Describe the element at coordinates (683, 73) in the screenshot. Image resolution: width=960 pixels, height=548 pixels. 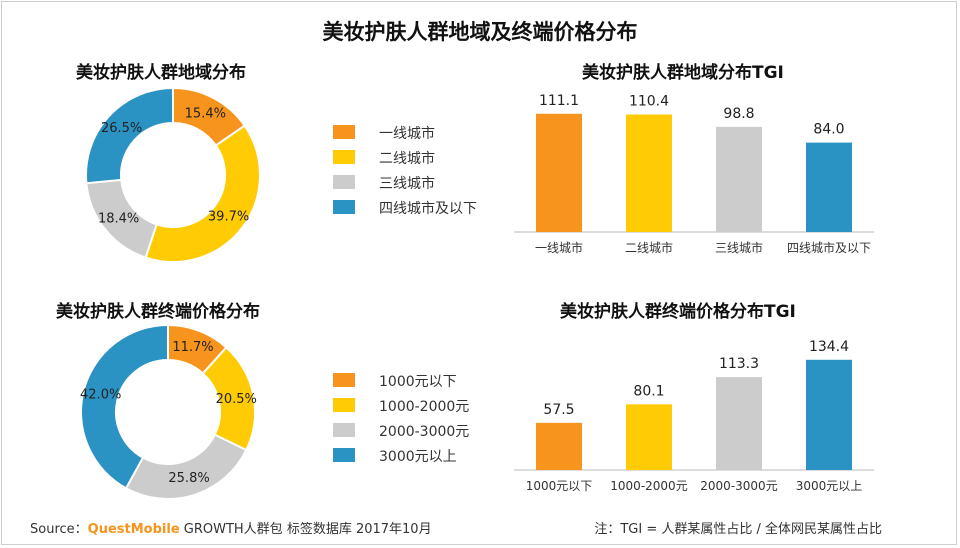
I see `region-tgi-title: 美妆护肤人群地域分布TGI` at that location.